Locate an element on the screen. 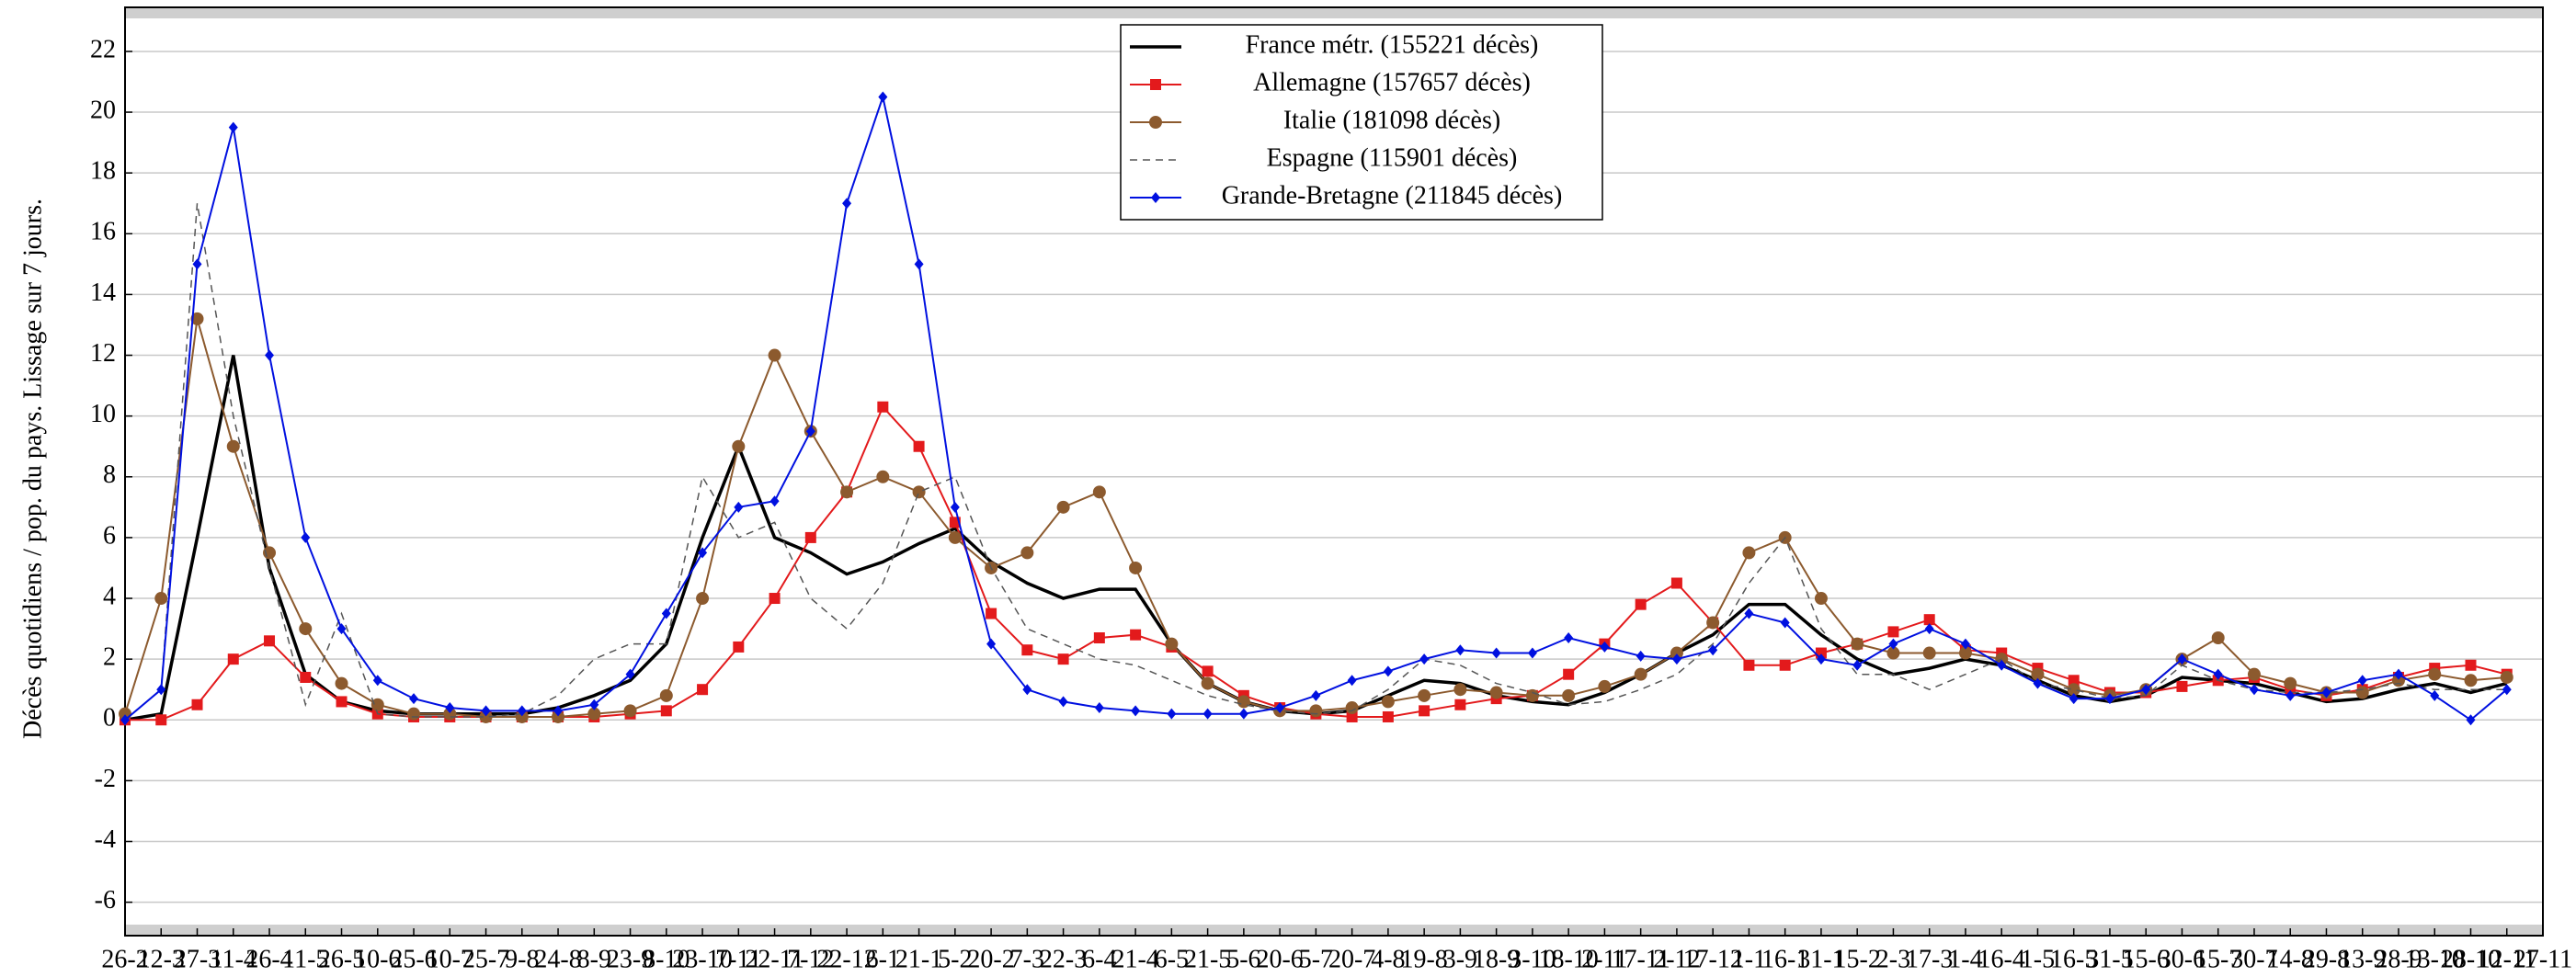  x-tick-label: 26-5 is located at coordinates (341, 959).